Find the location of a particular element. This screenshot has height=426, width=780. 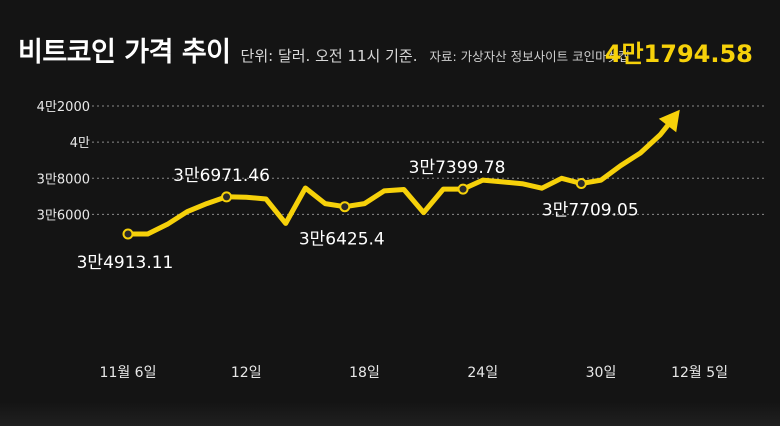

x-tick-label-1: 12일 is located at coordinates (246, 373).